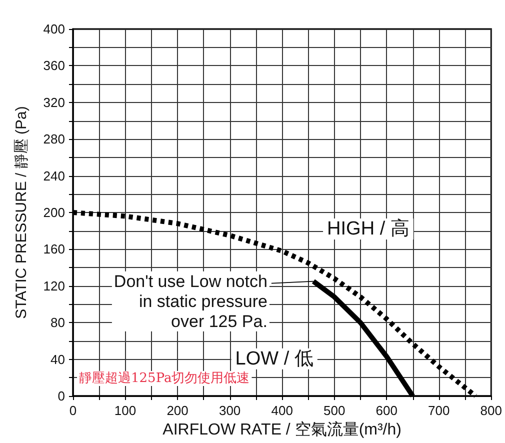  What do you see at coordinates (54, 212) in the screenshot?
I see `y-tick-label: 200` at bounding box center [54, 212].